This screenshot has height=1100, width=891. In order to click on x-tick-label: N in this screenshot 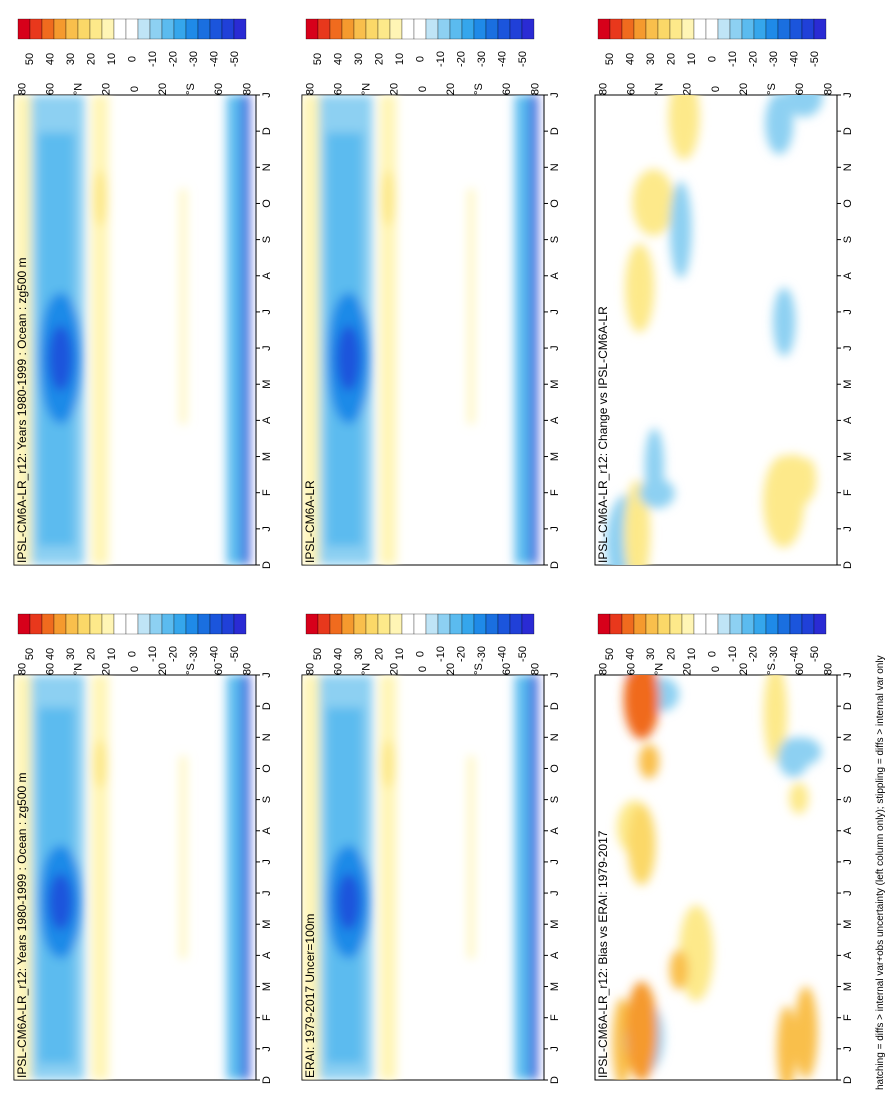, I will do `click(267, 737)`.